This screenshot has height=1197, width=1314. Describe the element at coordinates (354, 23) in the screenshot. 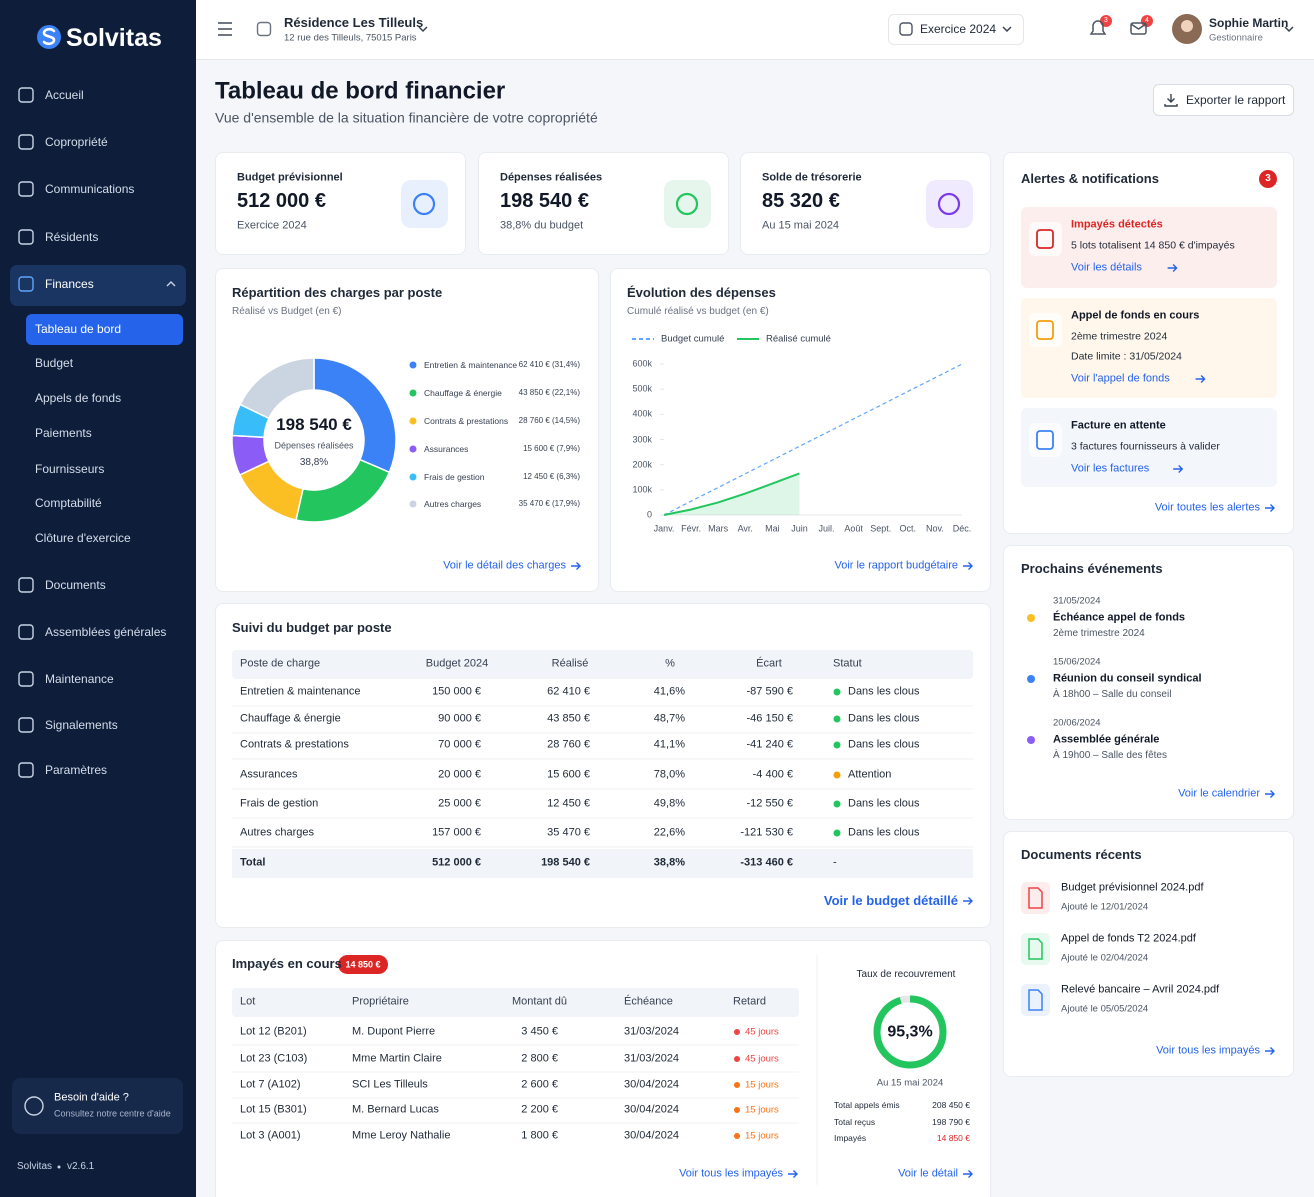

I see `residence-name: Résidence Les Tilleuls` at that location.